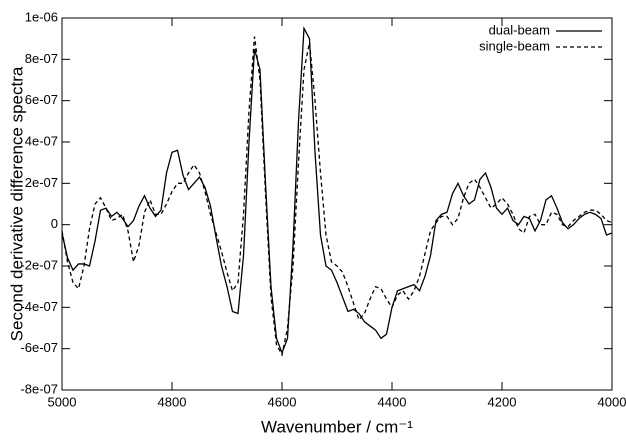  I want to click on y-tick-label: 0, so click(54, 223).